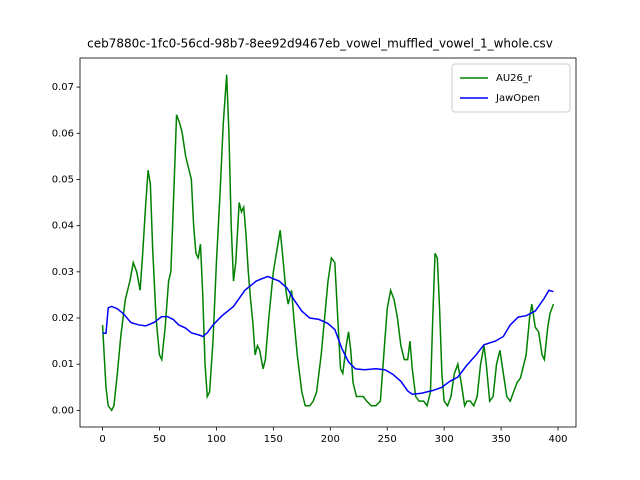 This screenshot has height=480, width=640. I want to click on x-tick-label: 250, so click(387, 439).